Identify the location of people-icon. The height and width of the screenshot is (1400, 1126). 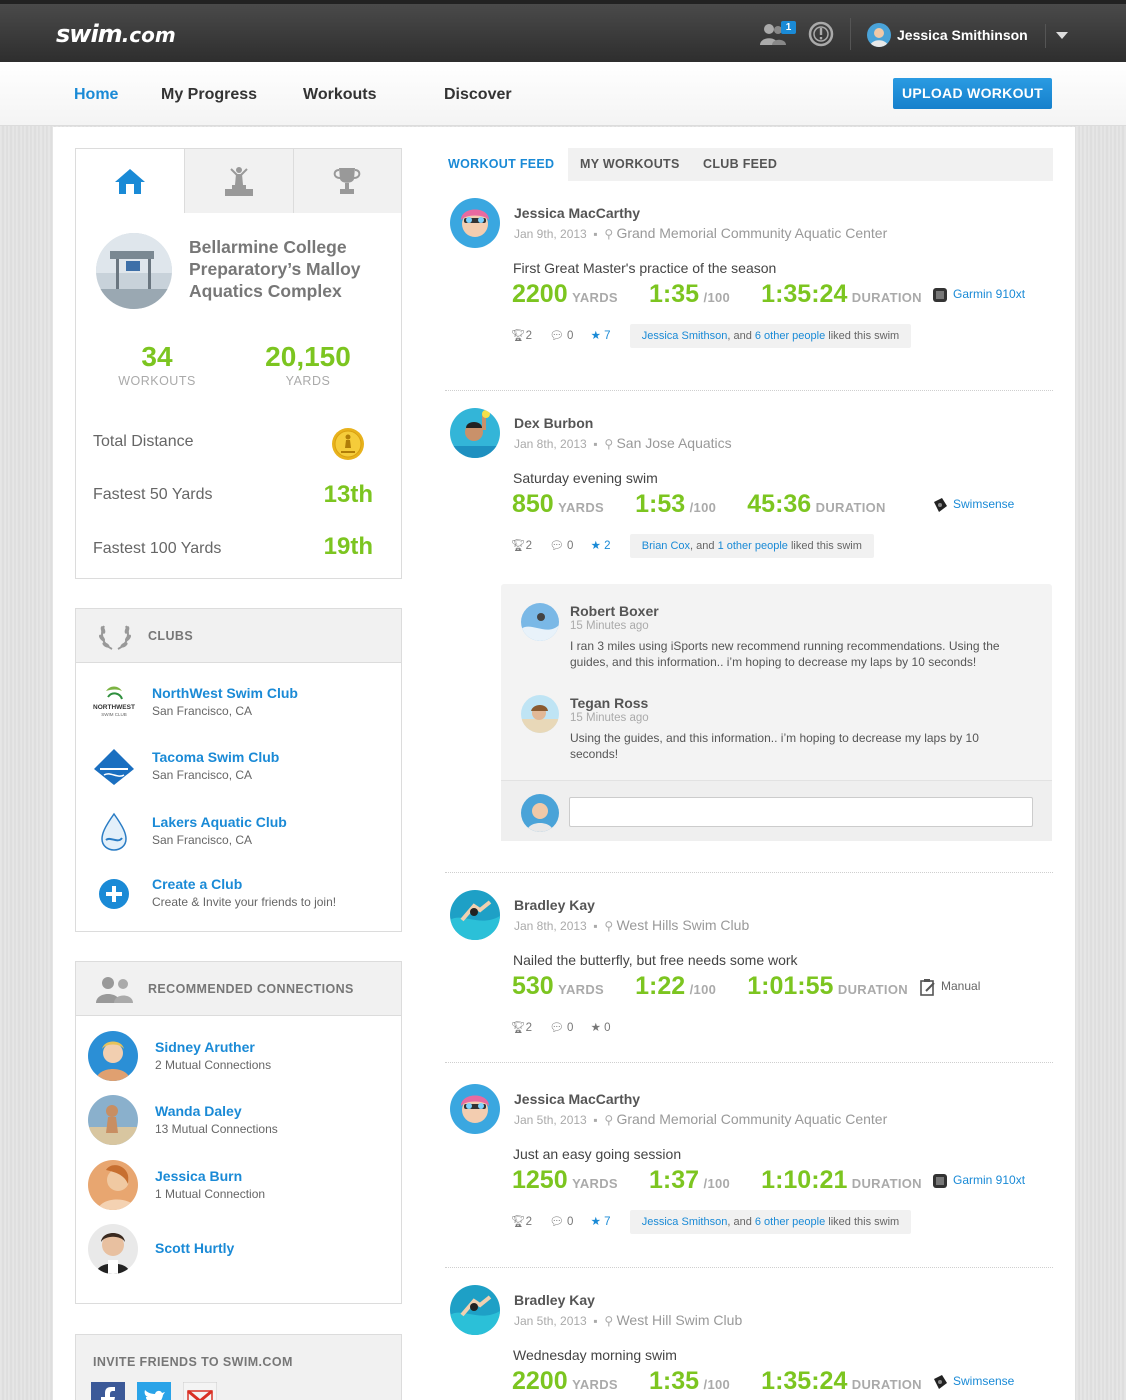
(114, 990).